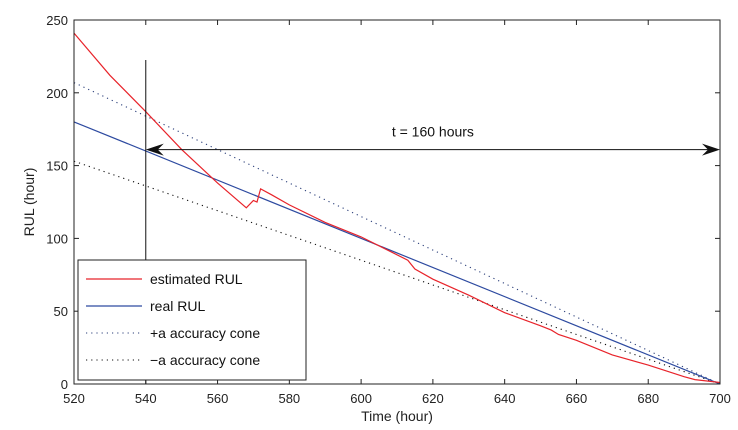  What do you see at coordinates (289, 398) in the screenshot?
I see `x-tick-label: 580` at bounding box center [289, 398].